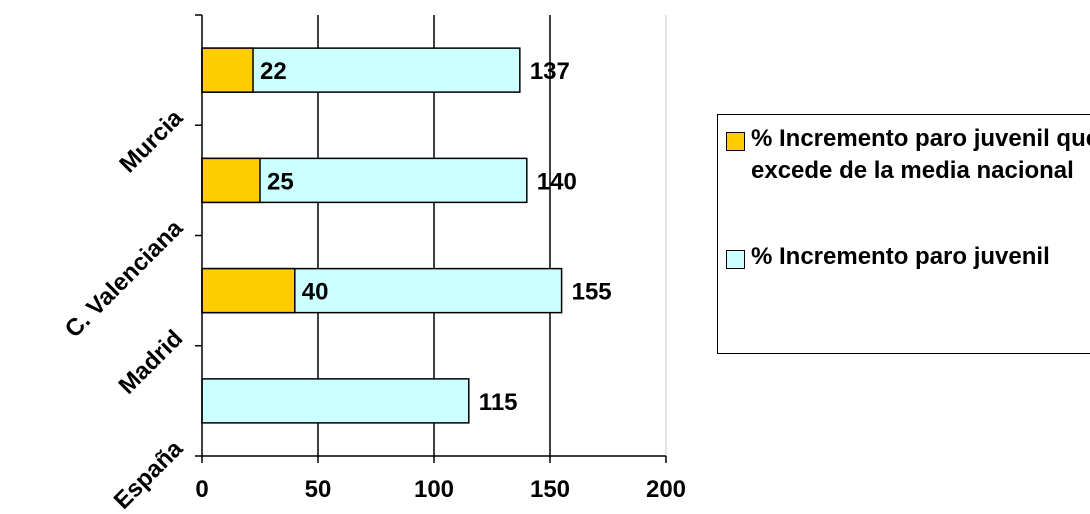 The height and width of the screenshot is (514, 1090). What do you see at coordinates (151, 141) in the screenshot?
I see `category-label-murcia: Murcia` at bounding box center [151, 141].